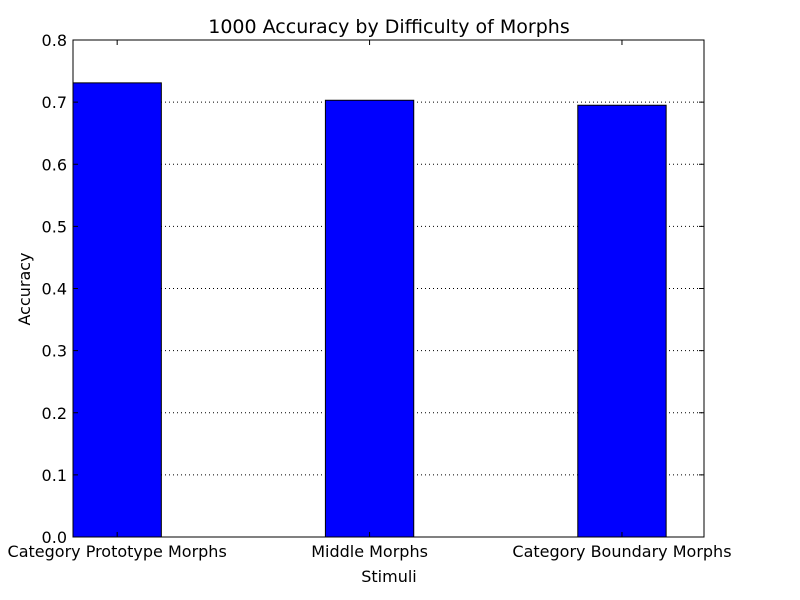  Describe the element at coordinates (117, 551) in the screenshot. I see `x-tick-label: Category Prototype Morphs` at that location.